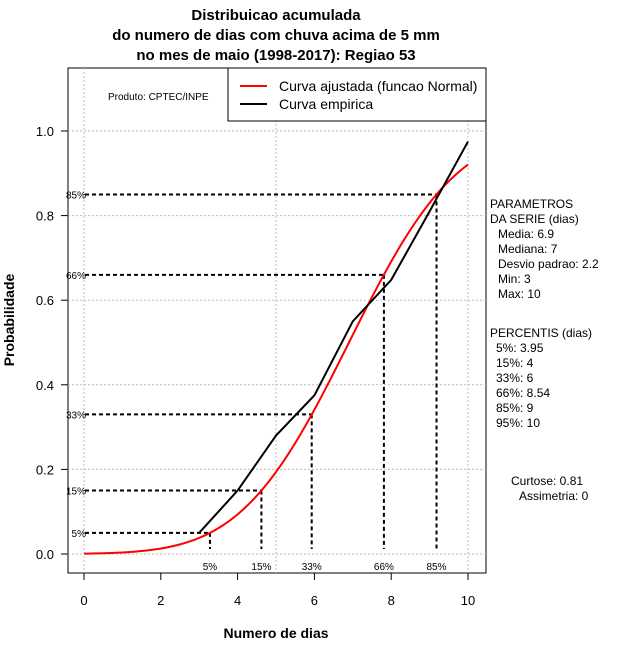  What do you see at coordinates (76, 276) in the screenshot?
I see `percentile-y-label: 66%` at bounding box center [76, 276].